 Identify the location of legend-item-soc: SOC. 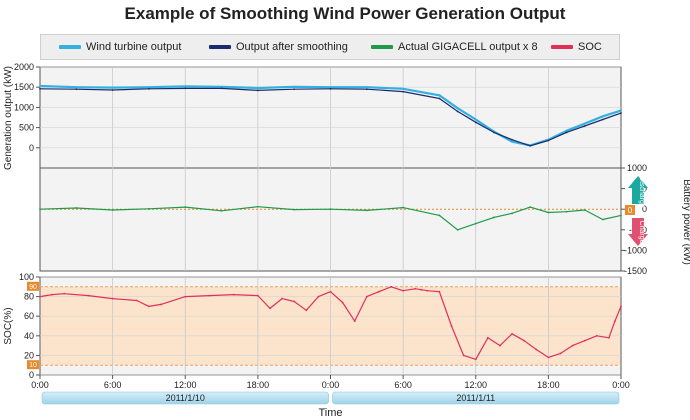
(576, 47).